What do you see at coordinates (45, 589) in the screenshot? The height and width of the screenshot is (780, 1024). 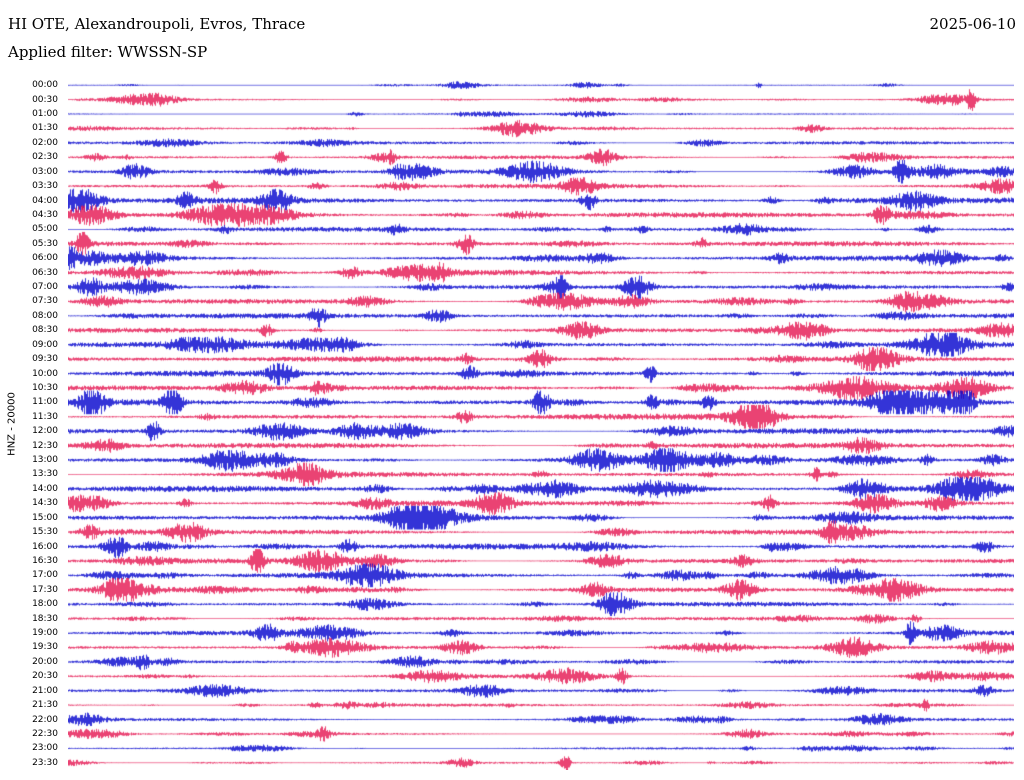 I see `time-label: 17:30` at bounding box center [45, 589].